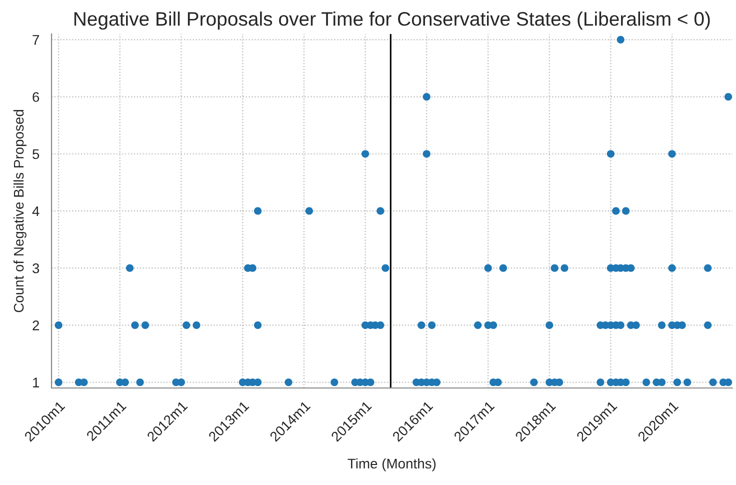  What do you see at coordinates (19, 211) in the screenshot?
I see `y-axis-title: Count of Negative Bills Proposed` at bounding box center [19, 211].